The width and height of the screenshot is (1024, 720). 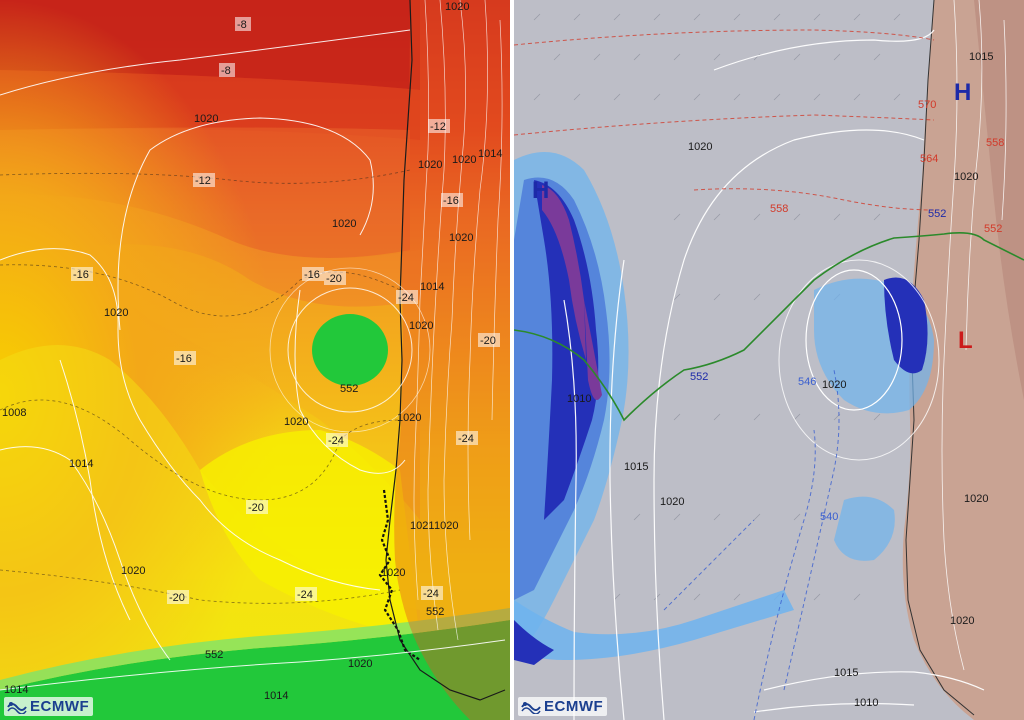 What do you see at coordinates (16, 690) in the screenshot?
I see `pressure-label-corner: 1014` at bounding box center [16, 690].